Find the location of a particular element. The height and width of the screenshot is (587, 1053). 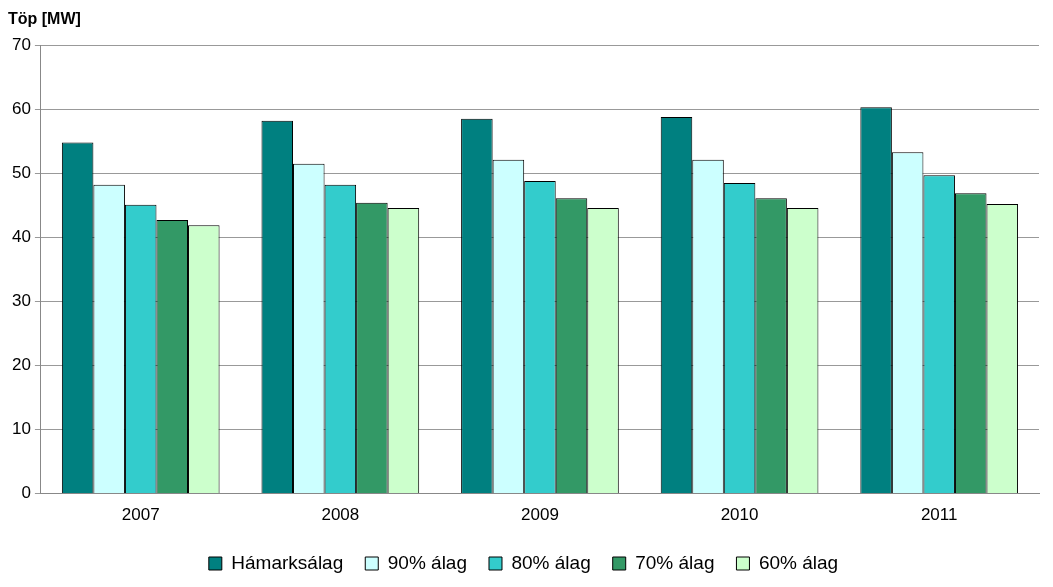

legend-label: 90% álag is located at coordinates (427, 562).